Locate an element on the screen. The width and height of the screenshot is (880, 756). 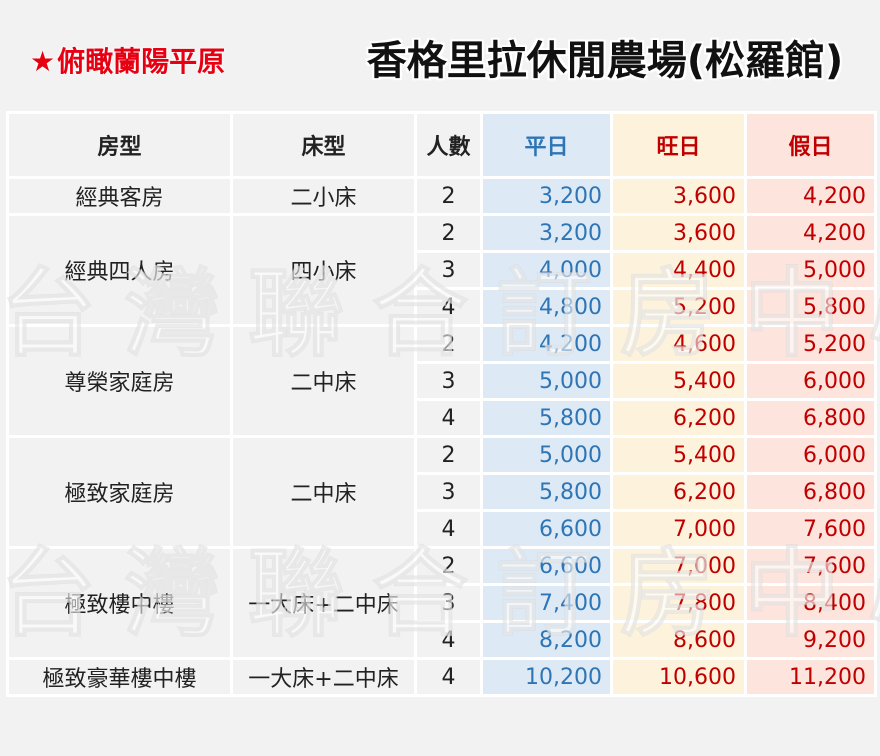
table-row: 3 7,400 7,800 8,400 is located at coordinates (442, 603).